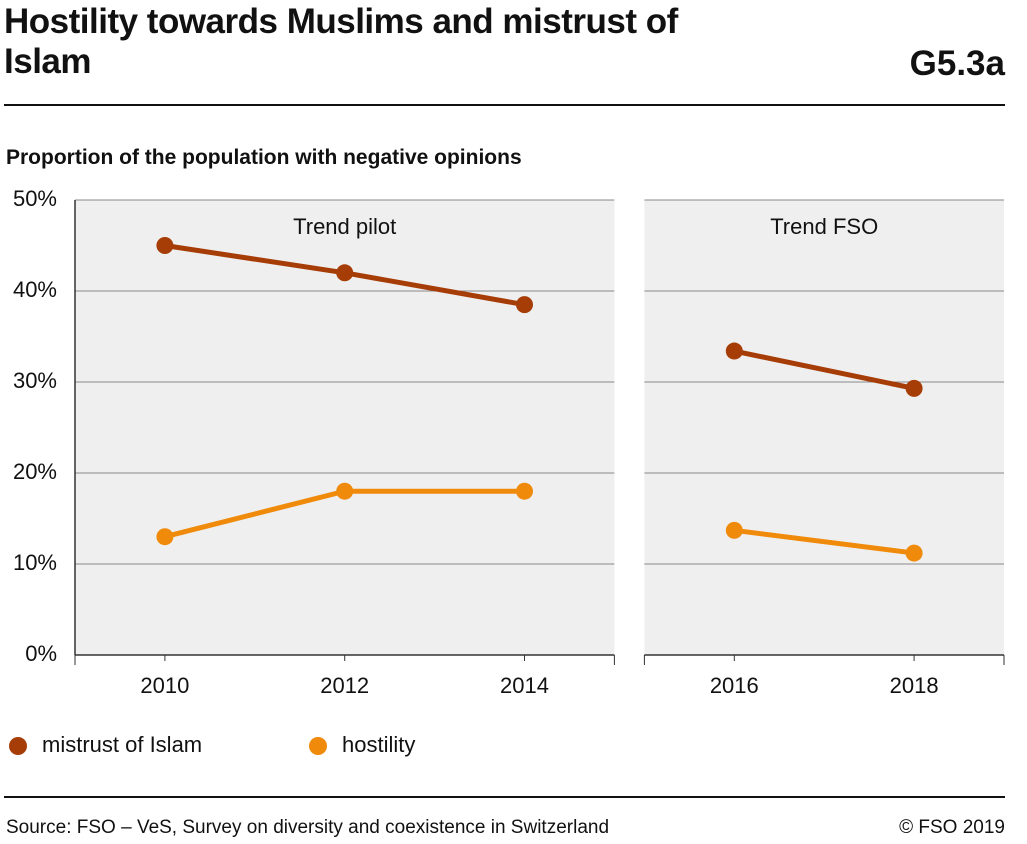 The width and height of the screenshot is (1027, 844). What do you see at coordinates (734, 685) in the screenshot?
I see `x-tick-label: 2016` at bounding box center [734, 685].